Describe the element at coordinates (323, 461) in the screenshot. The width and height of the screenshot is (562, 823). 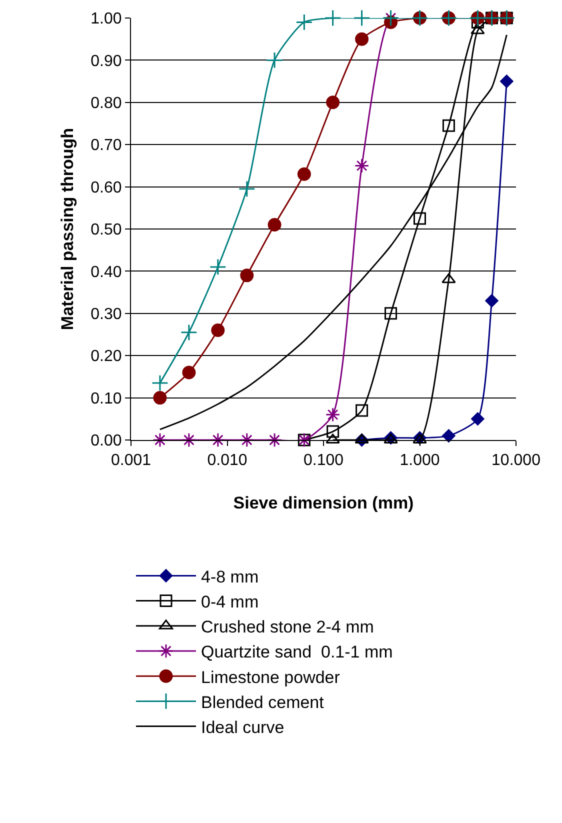
I see `x-tick-label: 0.100` at that location.